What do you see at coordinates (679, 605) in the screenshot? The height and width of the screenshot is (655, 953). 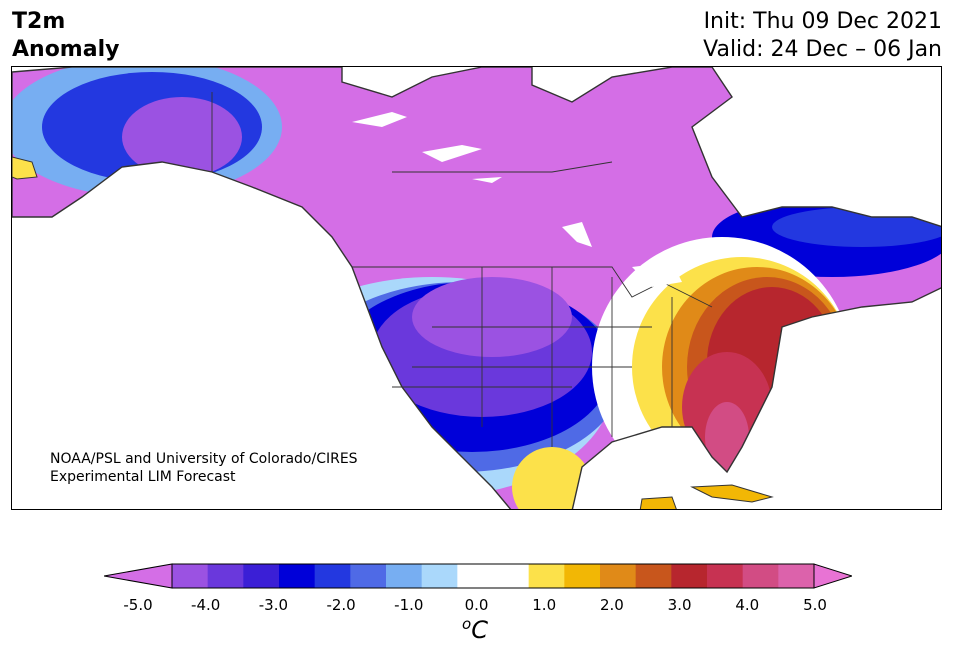 I see `colorbar-tick-label: 3.0` at bounding box center [679, 605].